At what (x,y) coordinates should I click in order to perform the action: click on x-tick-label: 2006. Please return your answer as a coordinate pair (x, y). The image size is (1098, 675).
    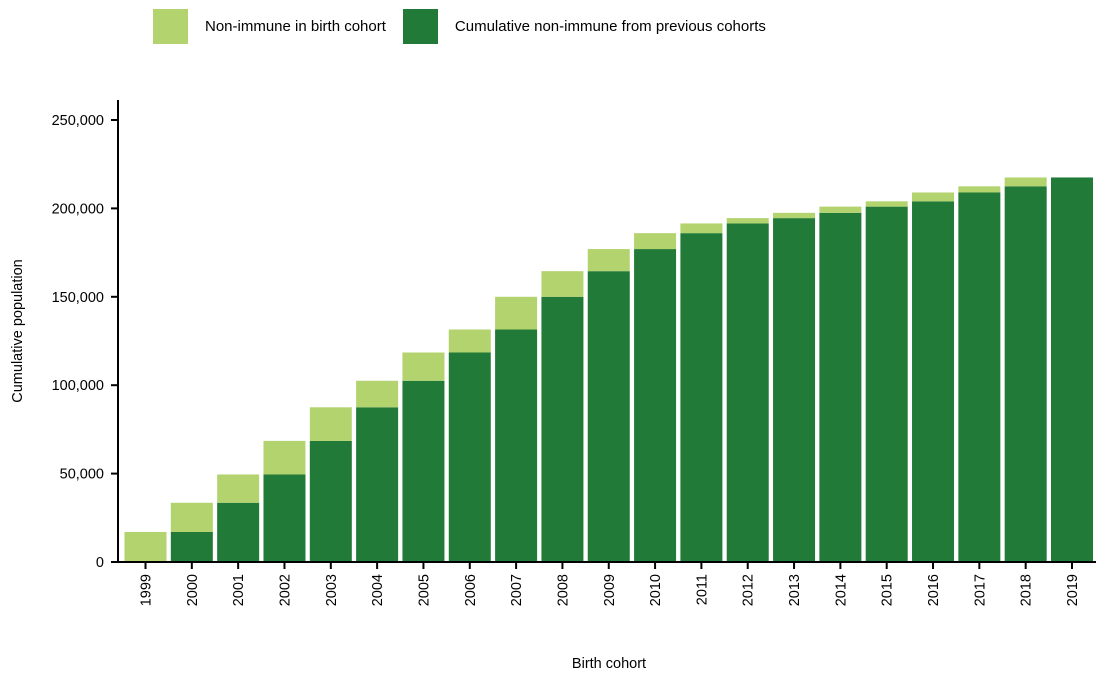
    Looking at the image, I should click on (471, 590).